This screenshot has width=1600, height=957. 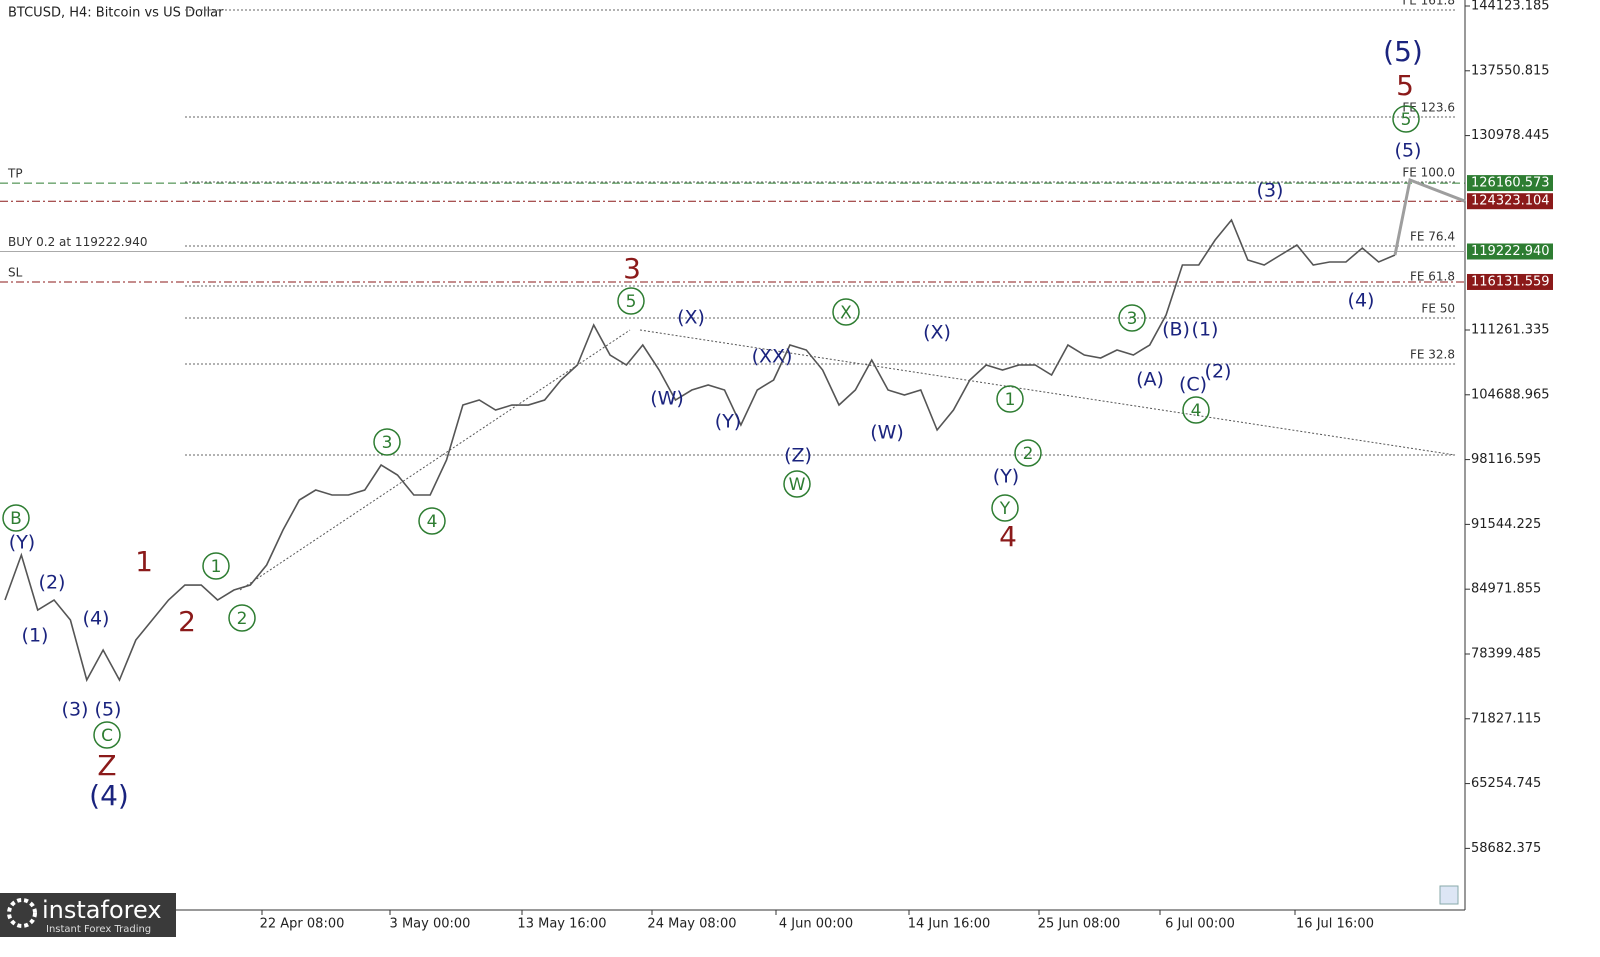 What do you see at coordinates (816, 924) in the screenshot?
I see `x-tick-label: 4 Jun 00:00` at bounding box center [816, 924].